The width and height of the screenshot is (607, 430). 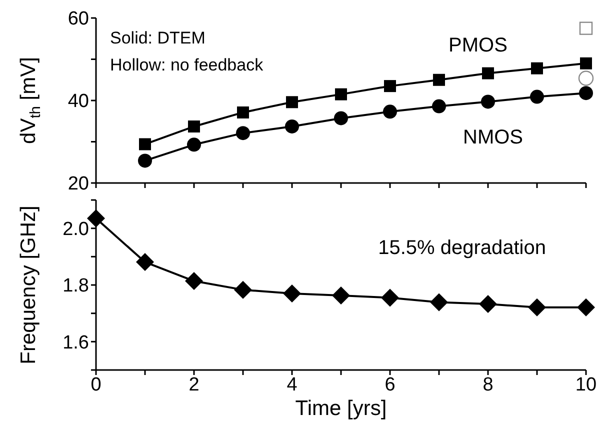 What do you see at coordinates (75, 286) in the screenshot?
I see `y-tick-label: 1.8` at bounding box center [75, 286].